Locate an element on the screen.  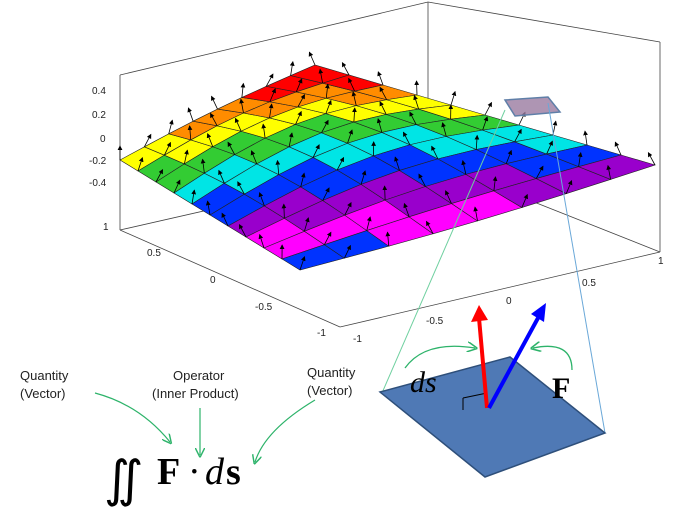
z-tick-label: -0.2 is located at coordinates (98, 161).